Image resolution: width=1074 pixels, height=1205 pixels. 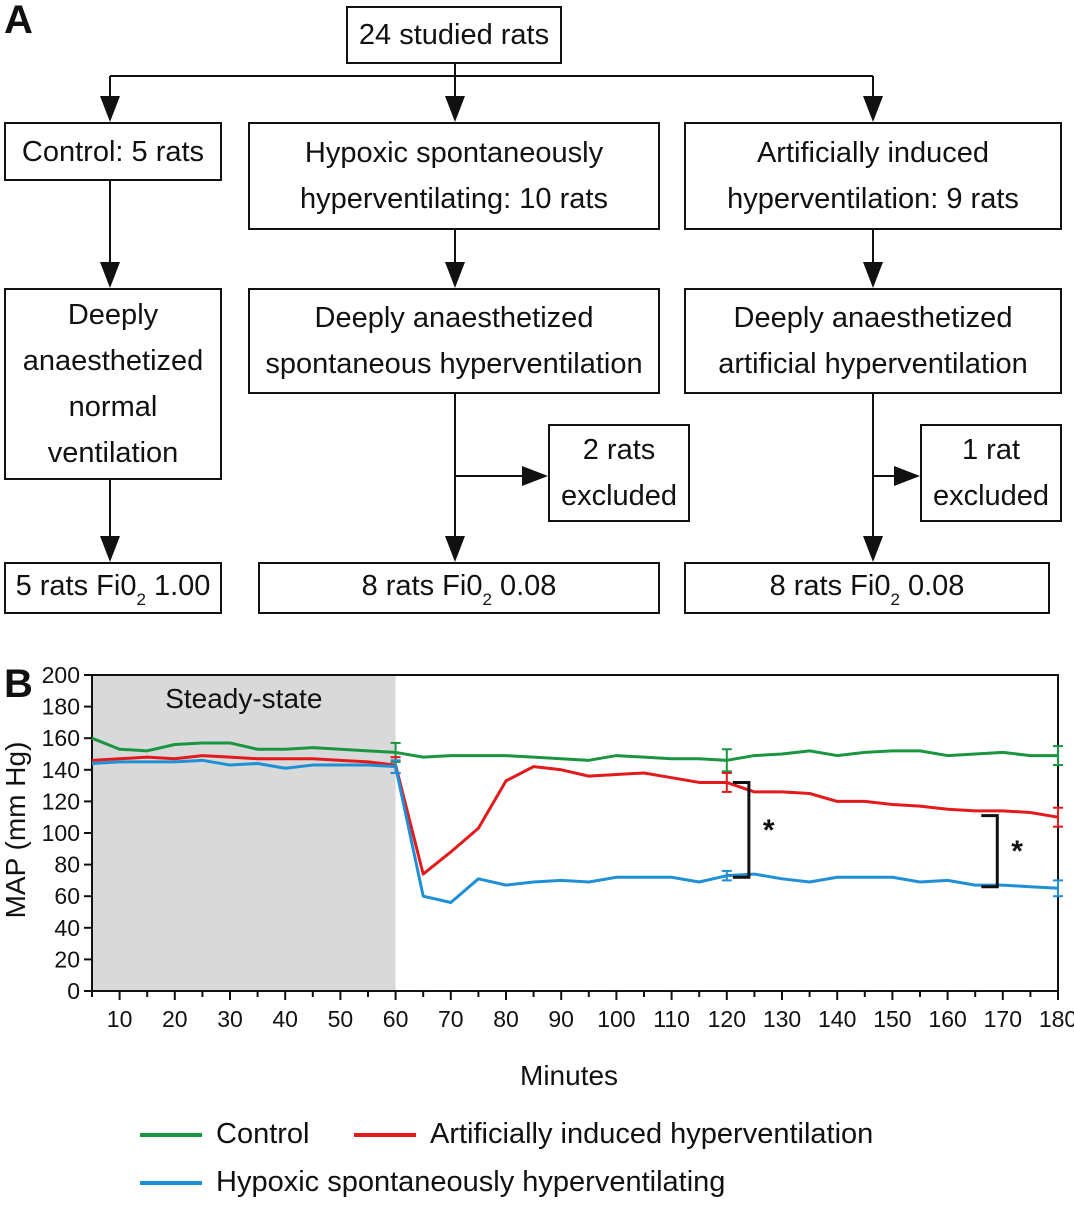 I want to click on artificial-group-line-2: hyperventilation: 9 rats, so click(x=873, y=199).